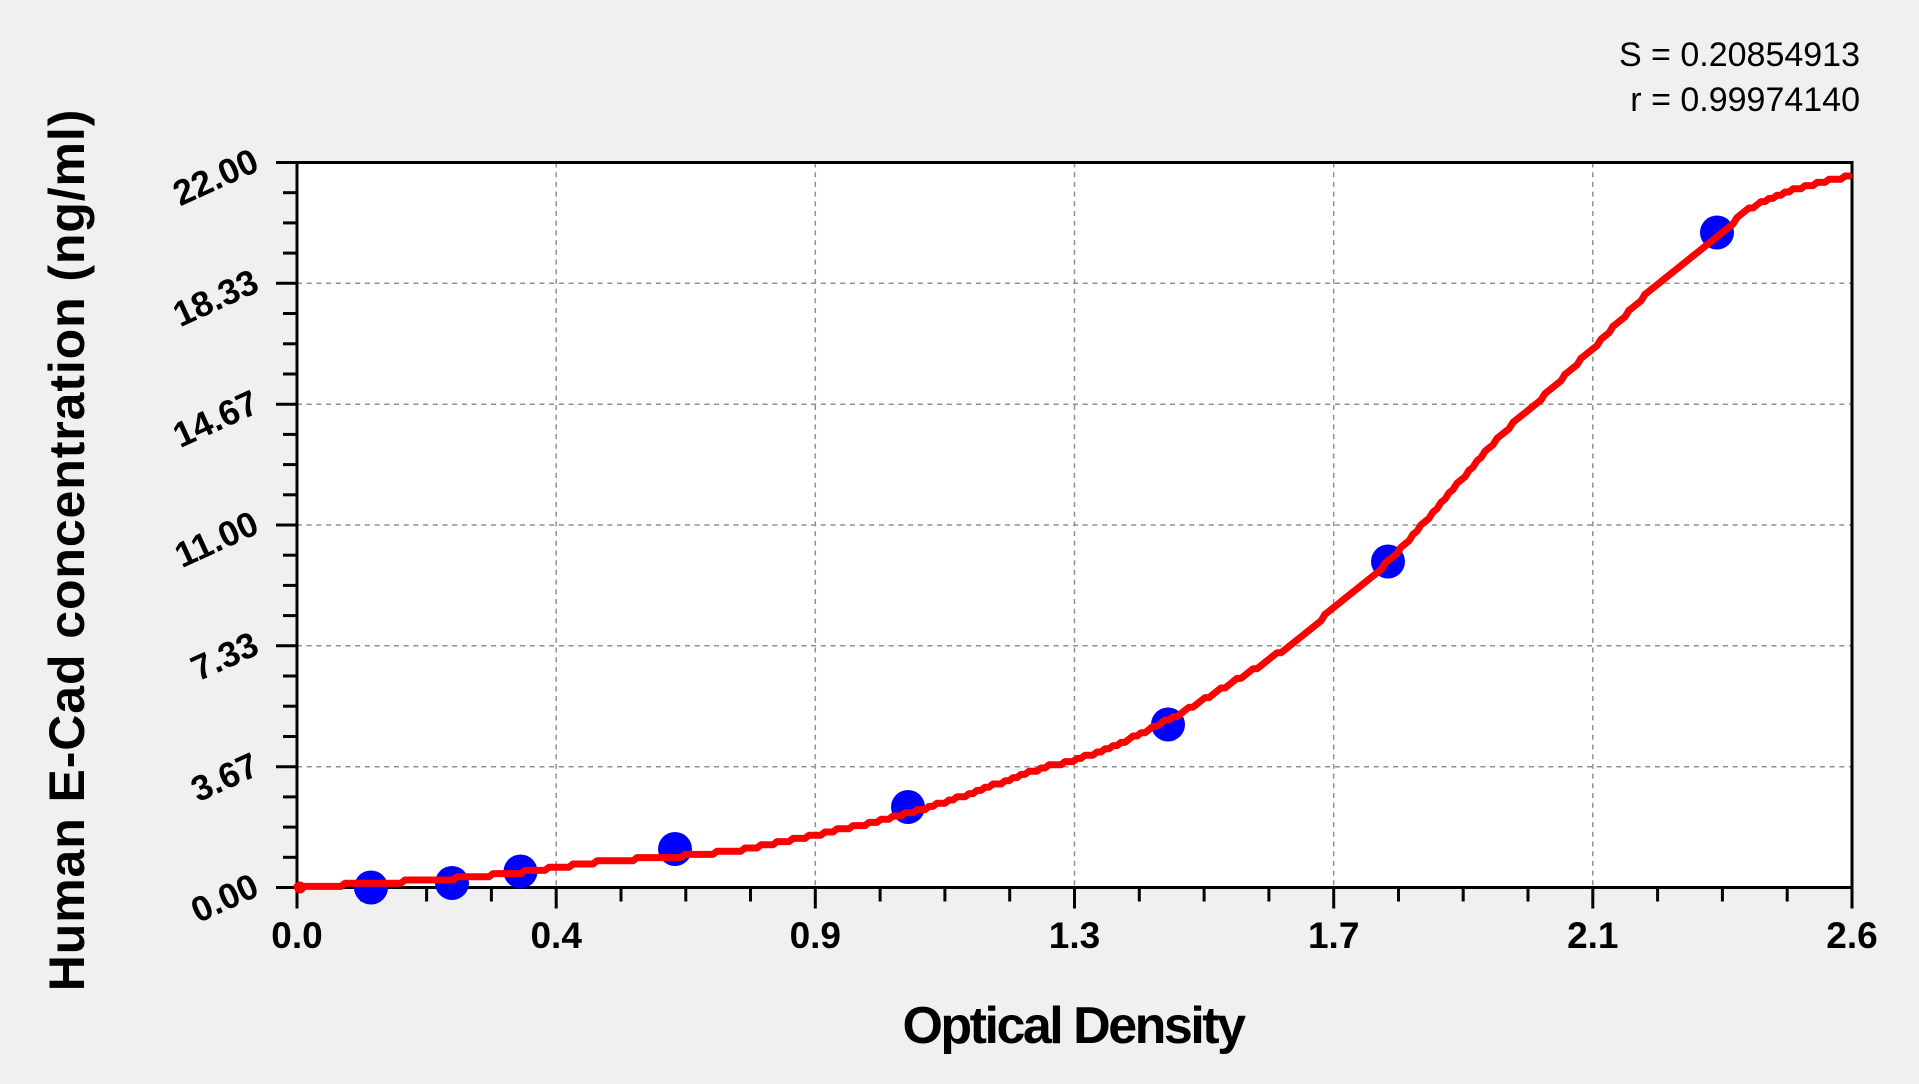  I want to click on svg-text: 0.0, so click(296, 935).